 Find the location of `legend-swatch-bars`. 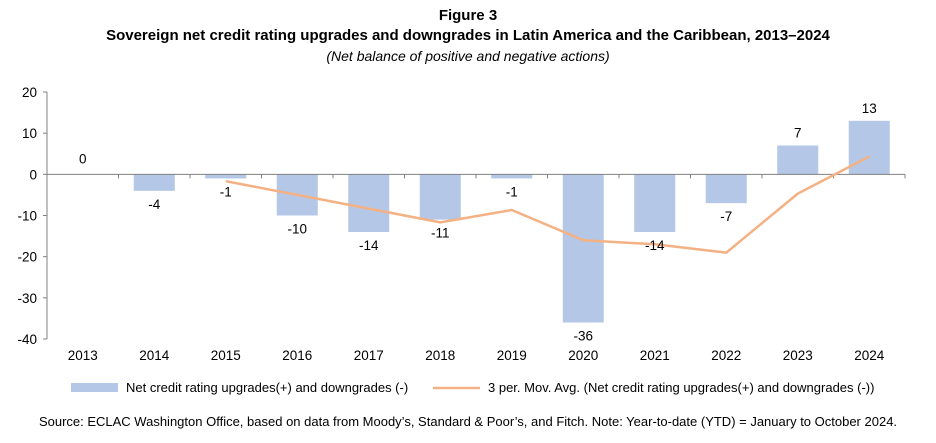

legend-swatch-bars is located at coordinates (94, 387).